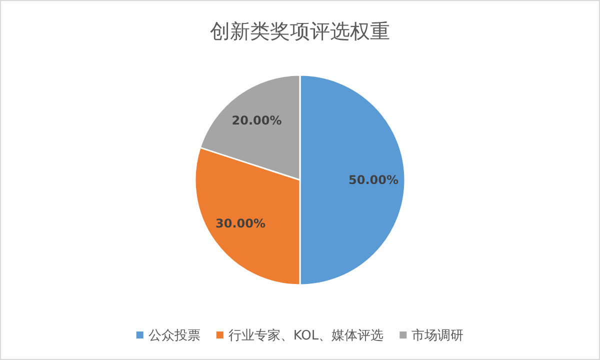  What do you see at coordinates (438, 336) in the screenshot?
I see `legend-label: 市场调研` at bounding box center [438, 336].